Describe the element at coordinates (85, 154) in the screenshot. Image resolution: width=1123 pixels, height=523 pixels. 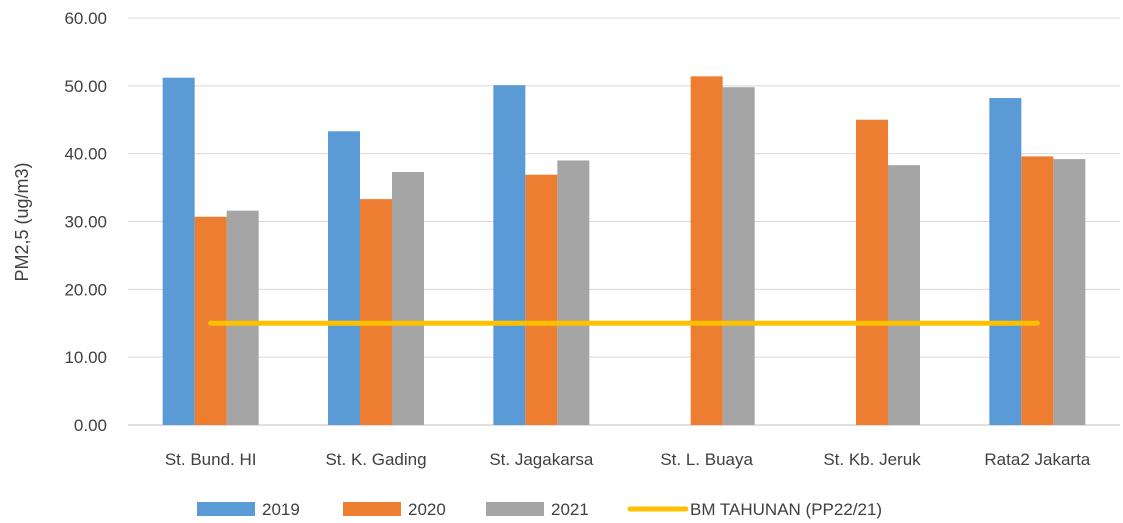
I see `y-tick-label: 40.00` at that location.